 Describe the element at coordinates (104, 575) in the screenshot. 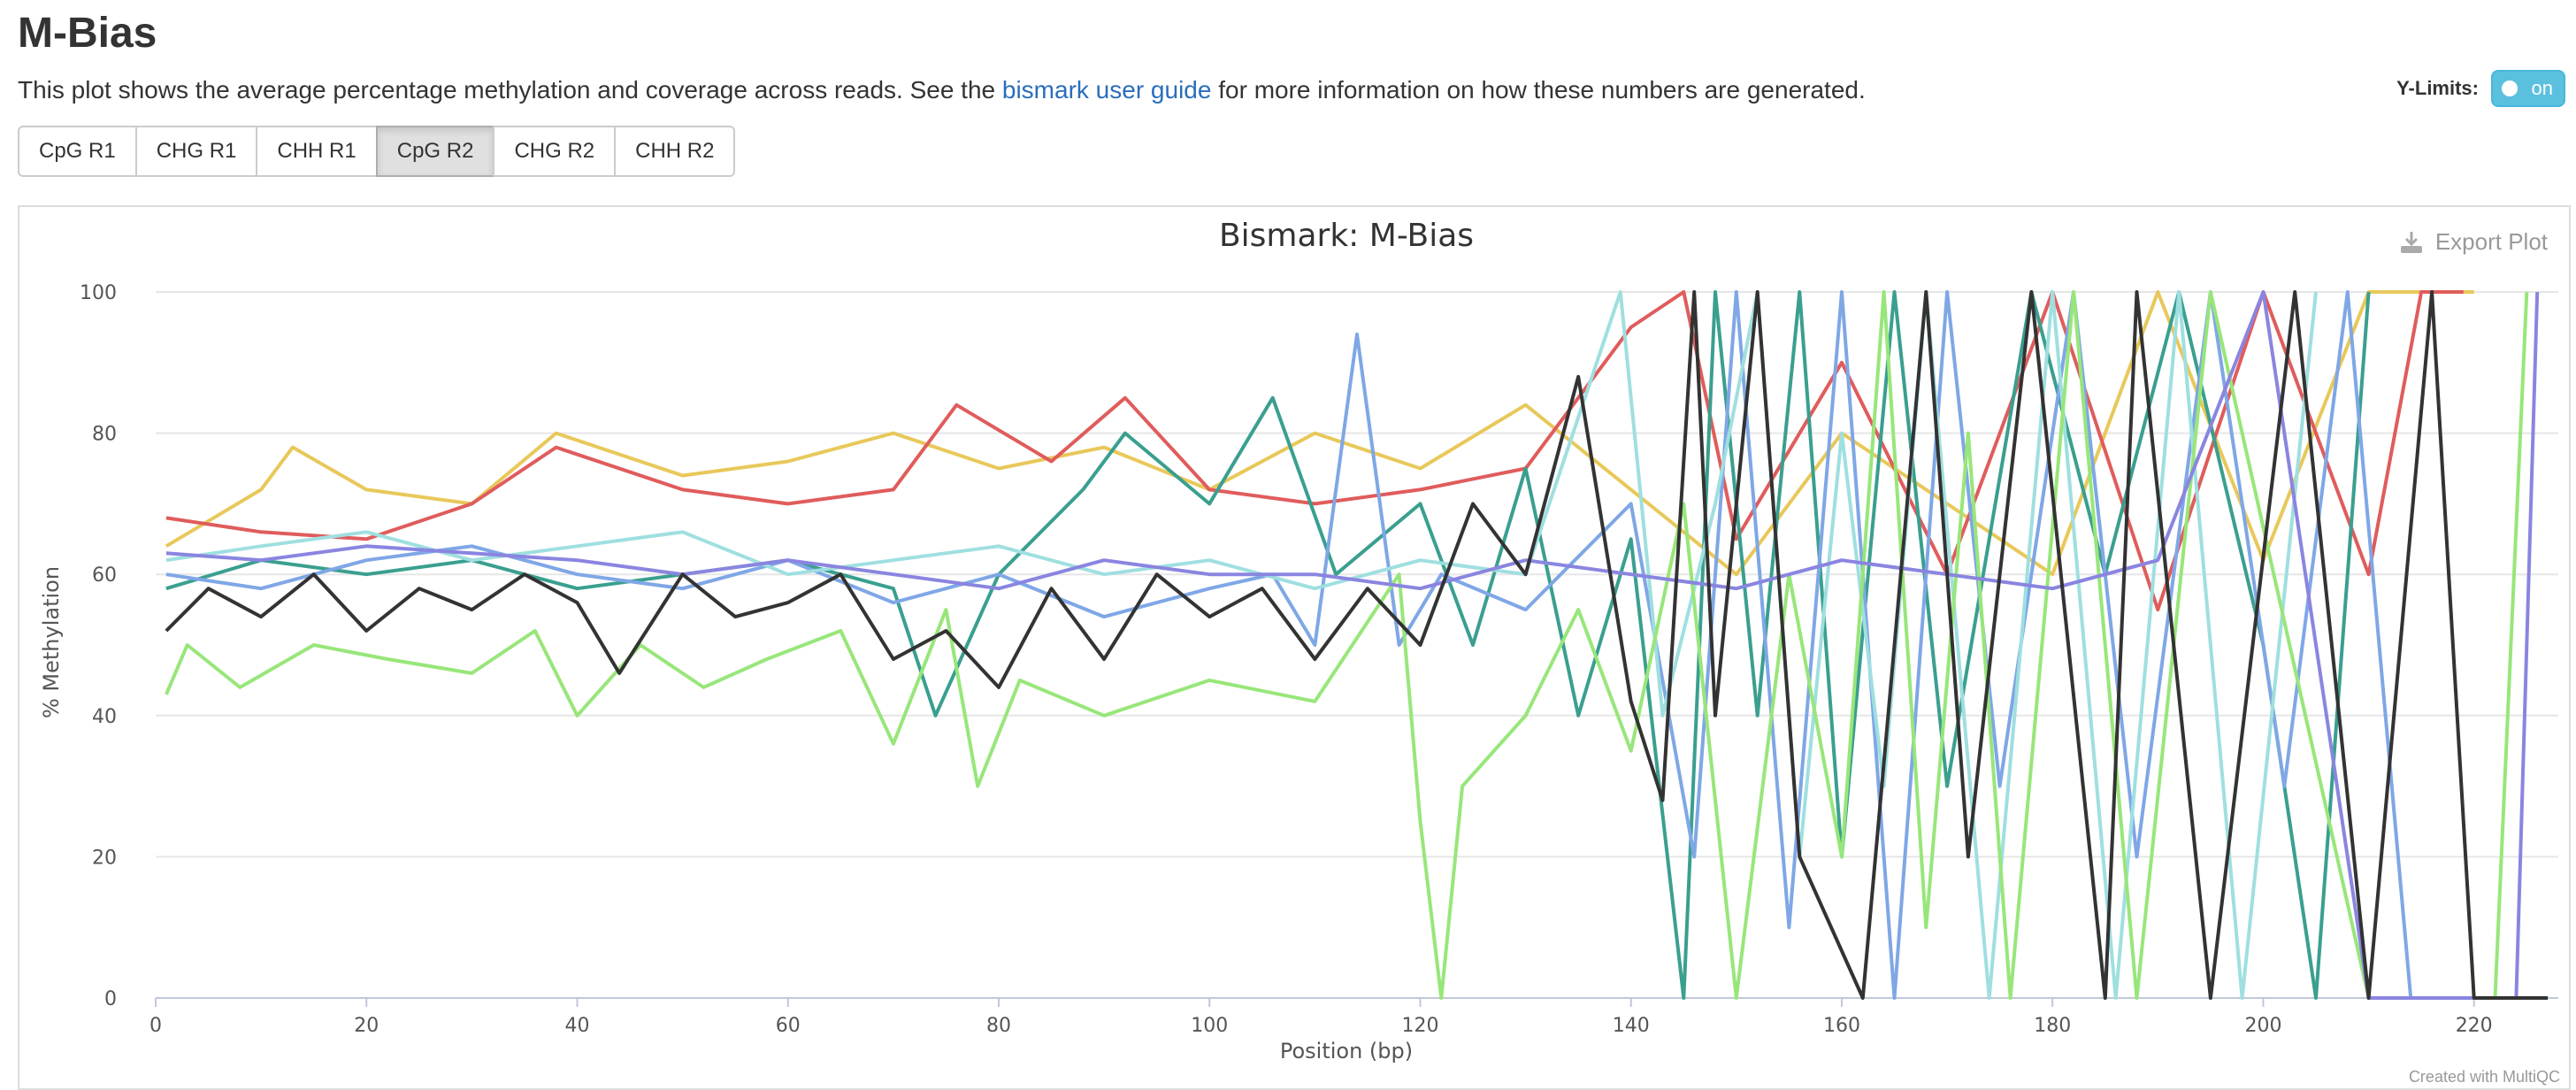

I see `y-tick-label: 60` at that location.